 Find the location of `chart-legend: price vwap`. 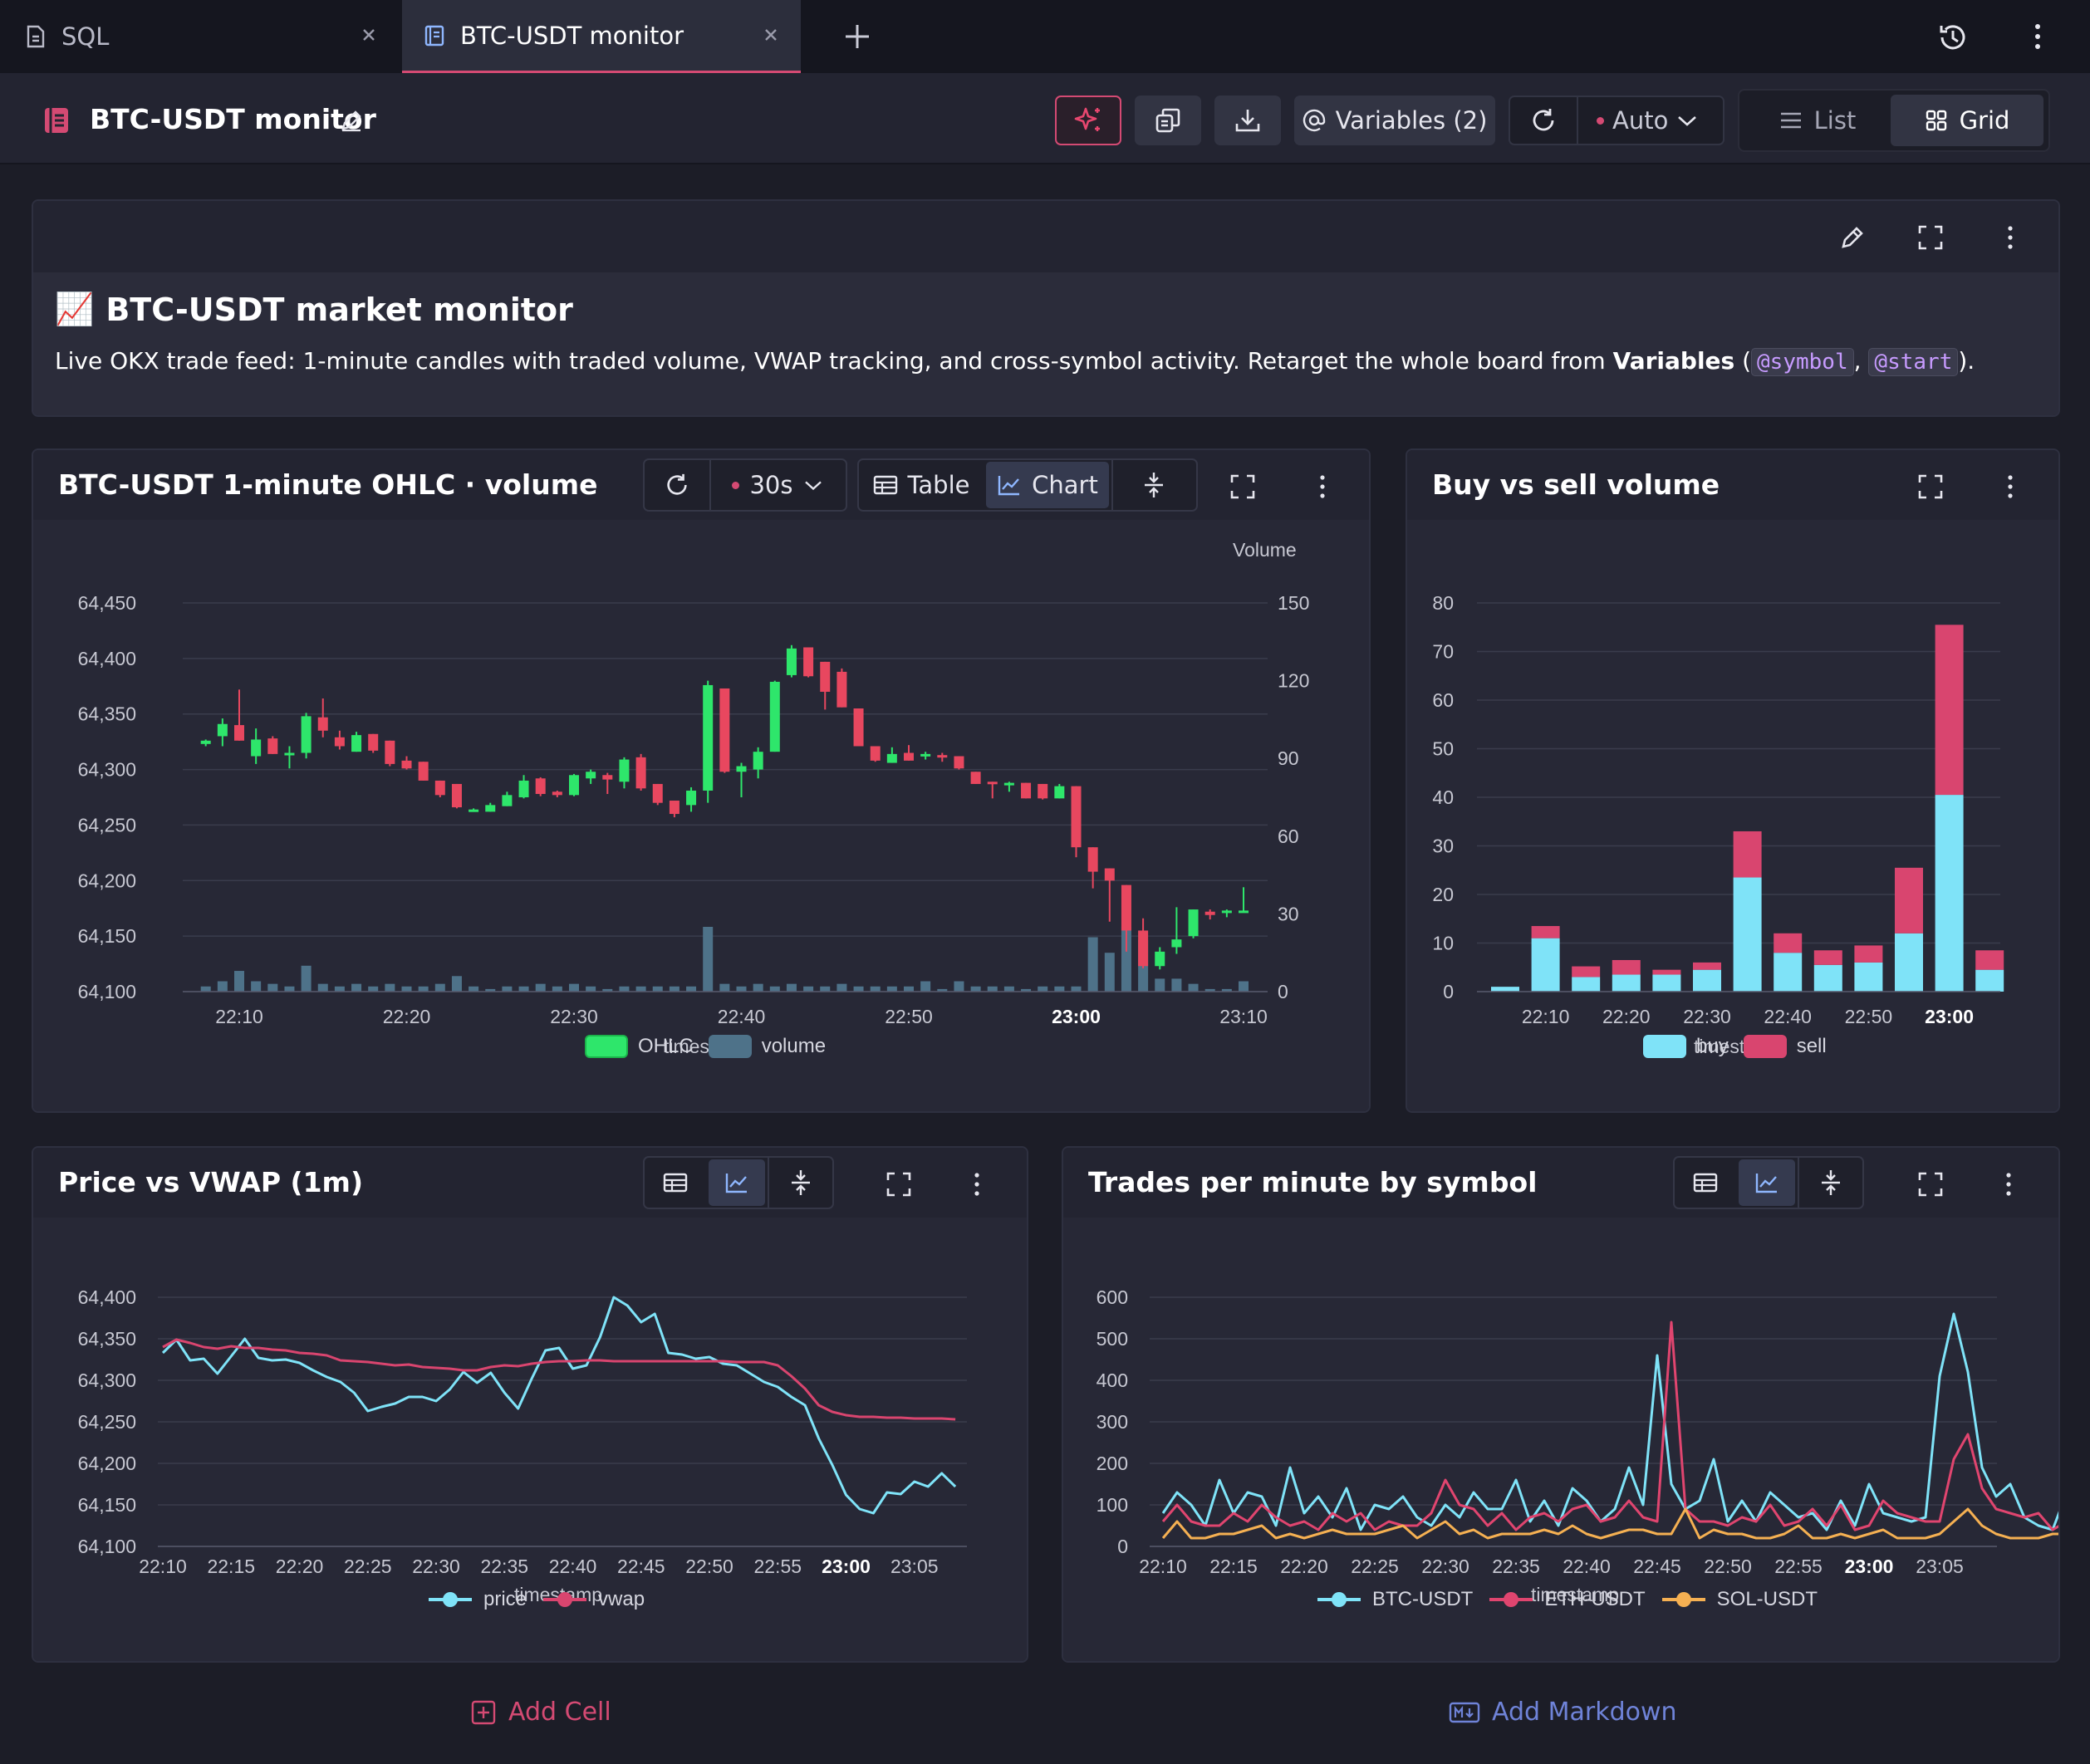

chart-legend: price vwap is located at coordinates (536, 1599).